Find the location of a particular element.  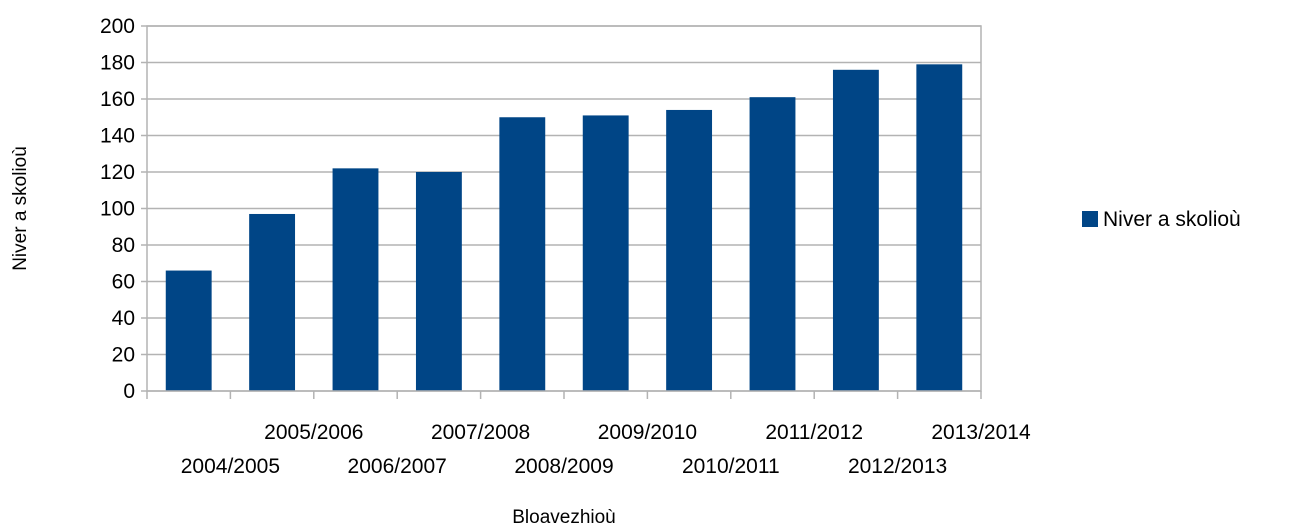

y-tick-label: 180 is located at coordinates (117, 63).